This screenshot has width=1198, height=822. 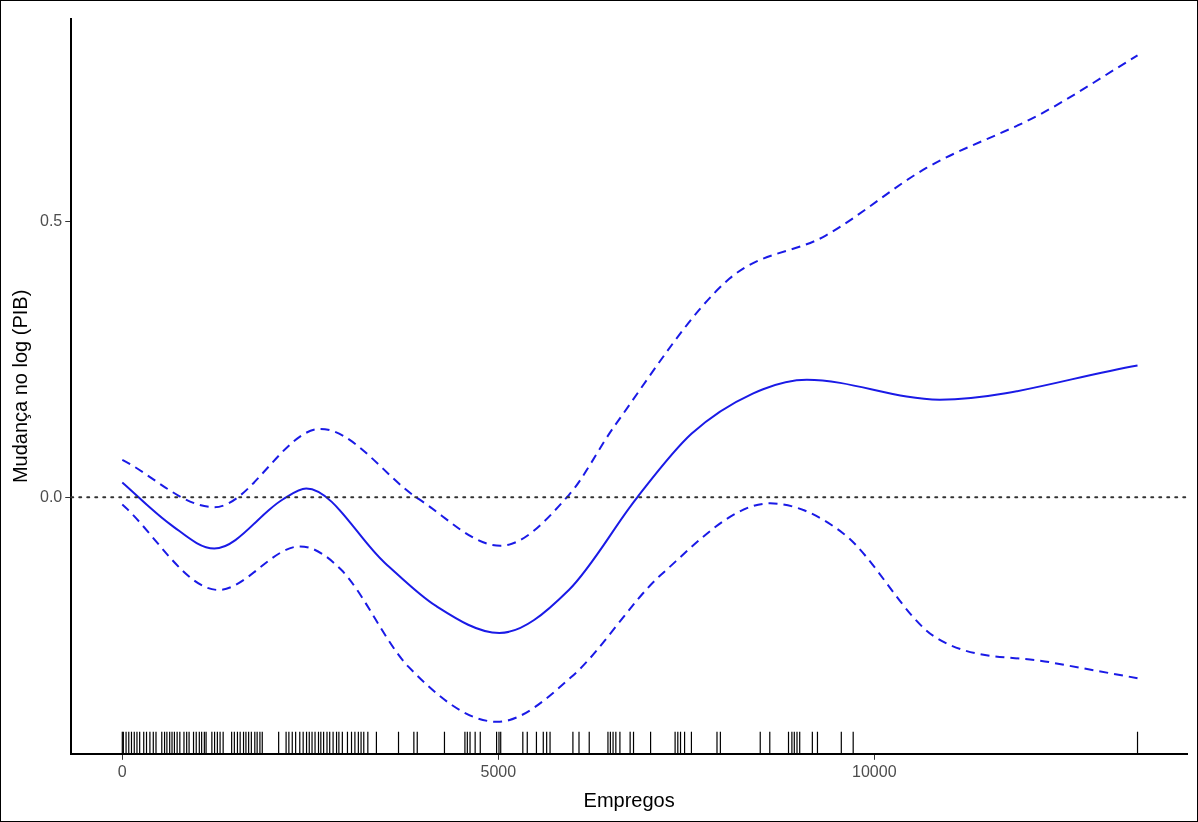 I want to click on y-axis-title: Mudança no log (PIB), so click(x=19, y=386).